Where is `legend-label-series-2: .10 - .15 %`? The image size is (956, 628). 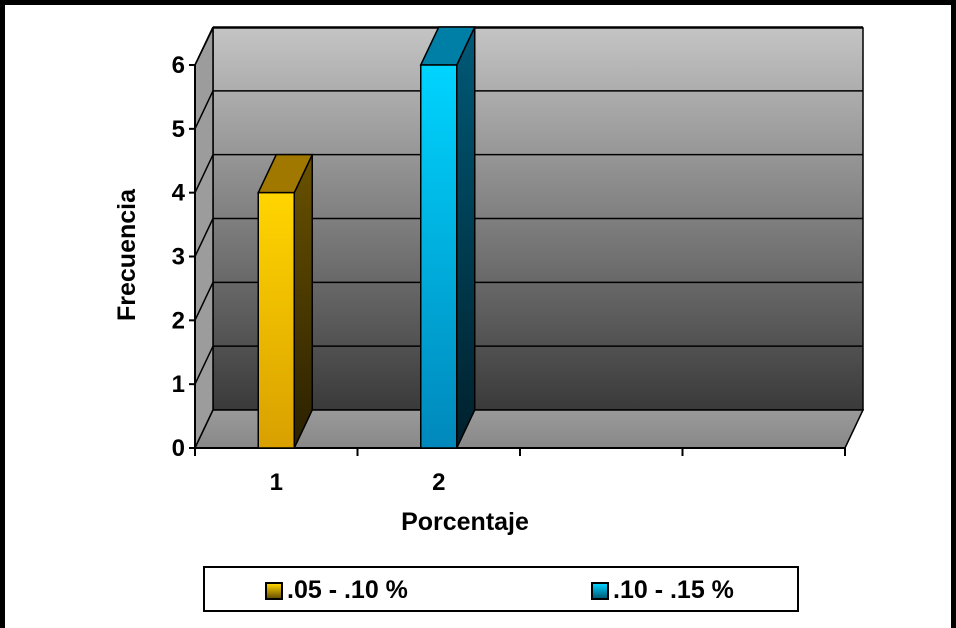 legend-label-series-2: .10 - .15 % is located at coordinates (673, 590).